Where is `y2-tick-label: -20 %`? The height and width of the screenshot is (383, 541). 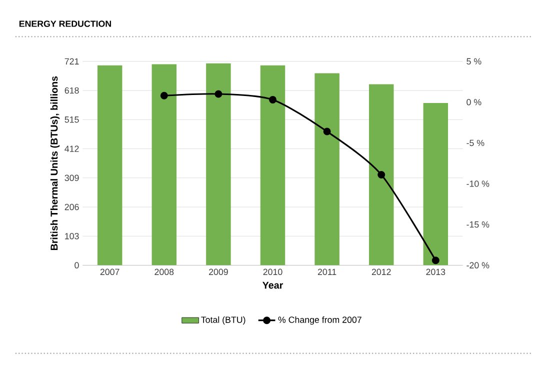
y2-tick-label: -20 % is located at coordinates (478, 265).